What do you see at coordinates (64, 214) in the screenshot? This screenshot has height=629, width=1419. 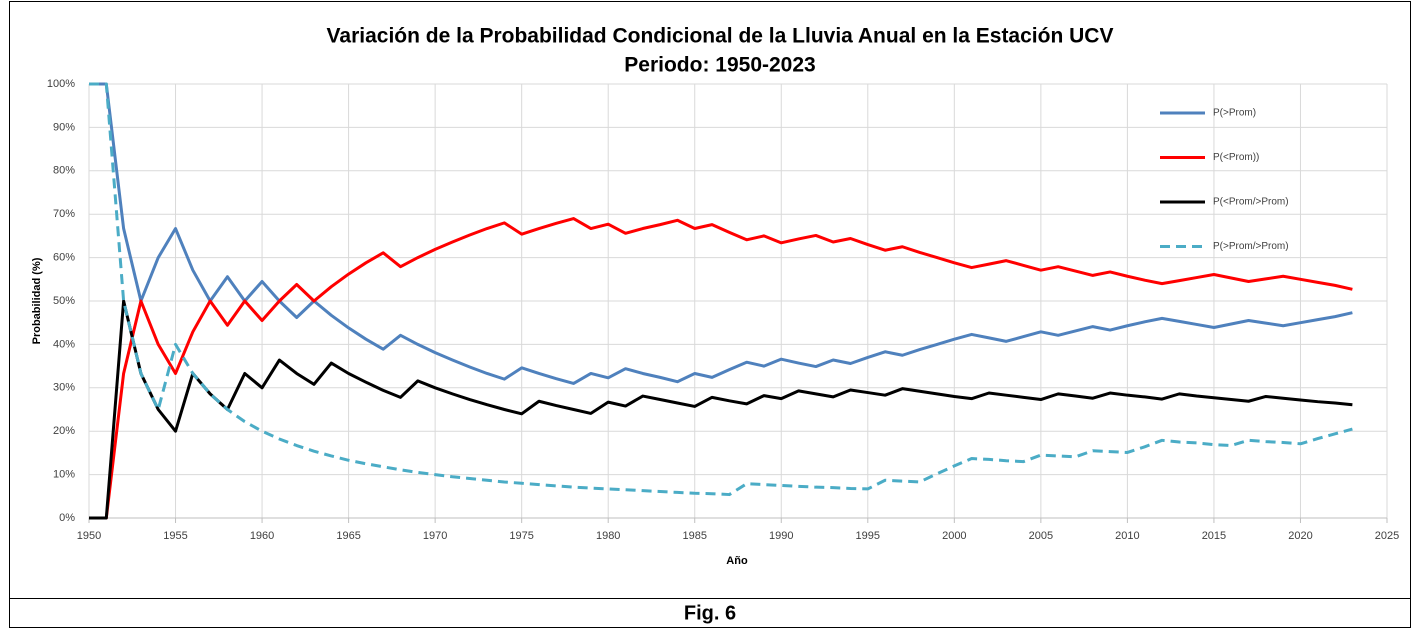 I see `y-tick-label: 70%` at bounding box center [64, 214].